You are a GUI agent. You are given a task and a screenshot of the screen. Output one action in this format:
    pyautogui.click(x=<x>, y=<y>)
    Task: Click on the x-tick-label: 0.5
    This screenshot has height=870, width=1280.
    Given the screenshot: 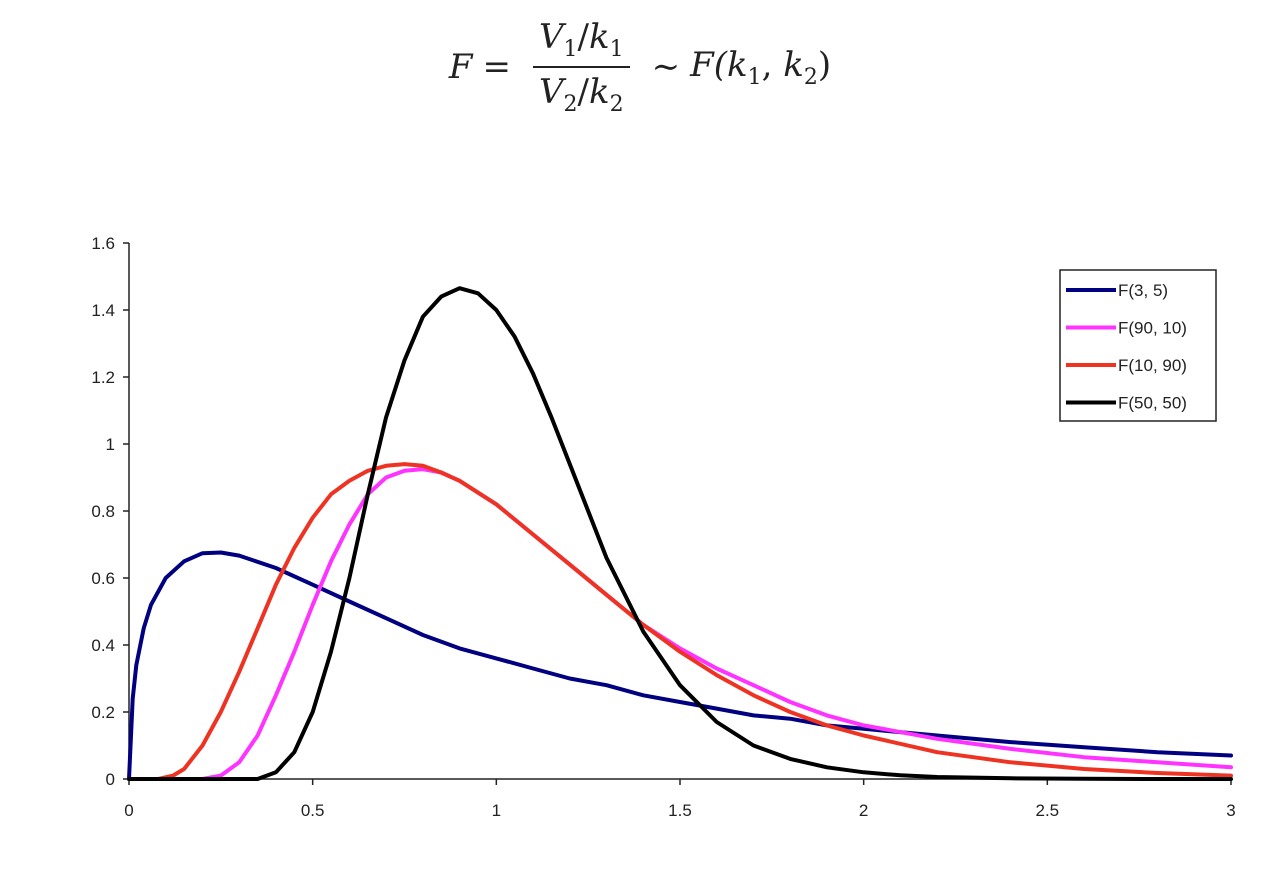 What is the action you would take?
    pyautogui.click(x=313, y=810)
    